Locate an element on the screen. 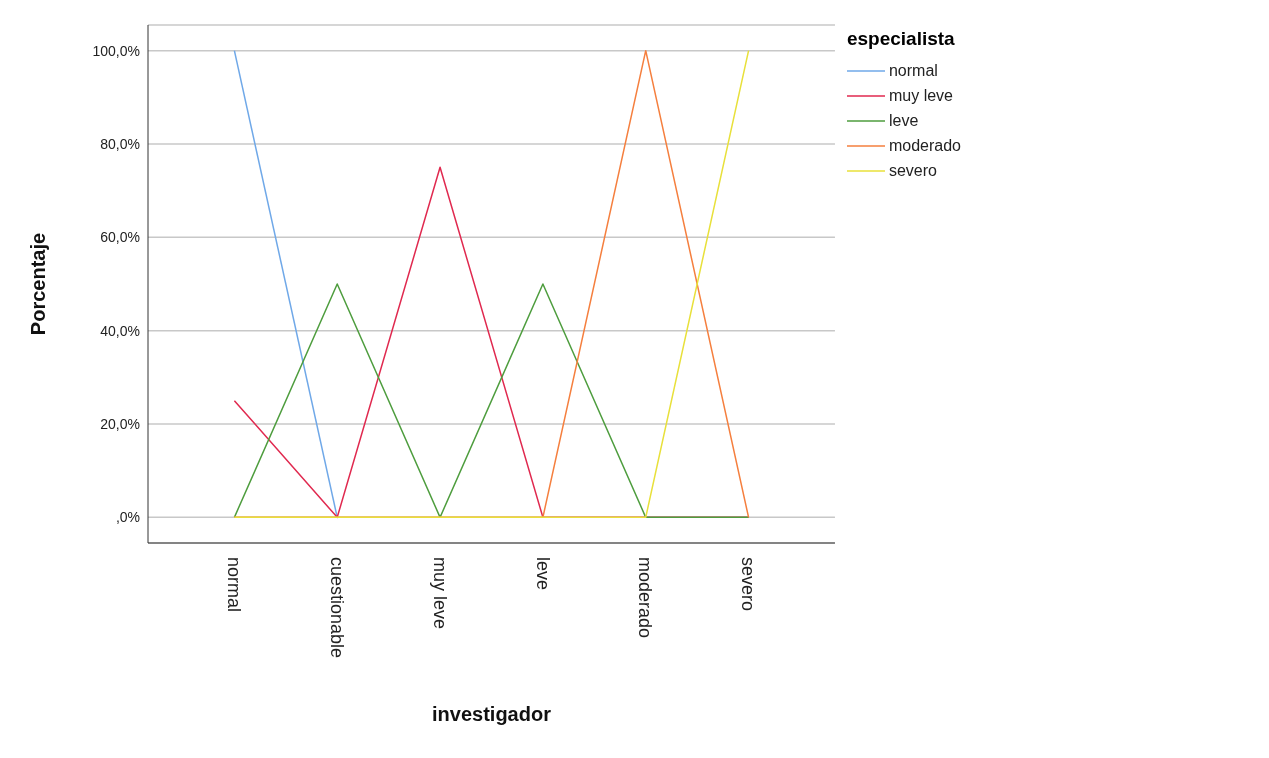 The height and width of the screenshot is (758, 1269). legend-label: moderado is located at coordinates (924, 145).